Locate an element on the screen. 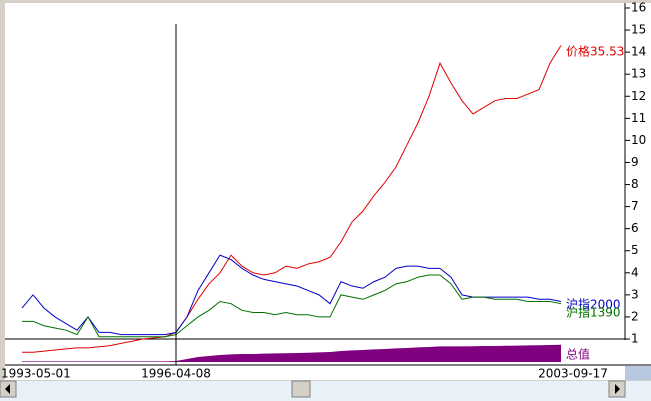 The height and width of the screenshot is (401, 651). y-tick-label: 6 is located at coordinates (635, 228).